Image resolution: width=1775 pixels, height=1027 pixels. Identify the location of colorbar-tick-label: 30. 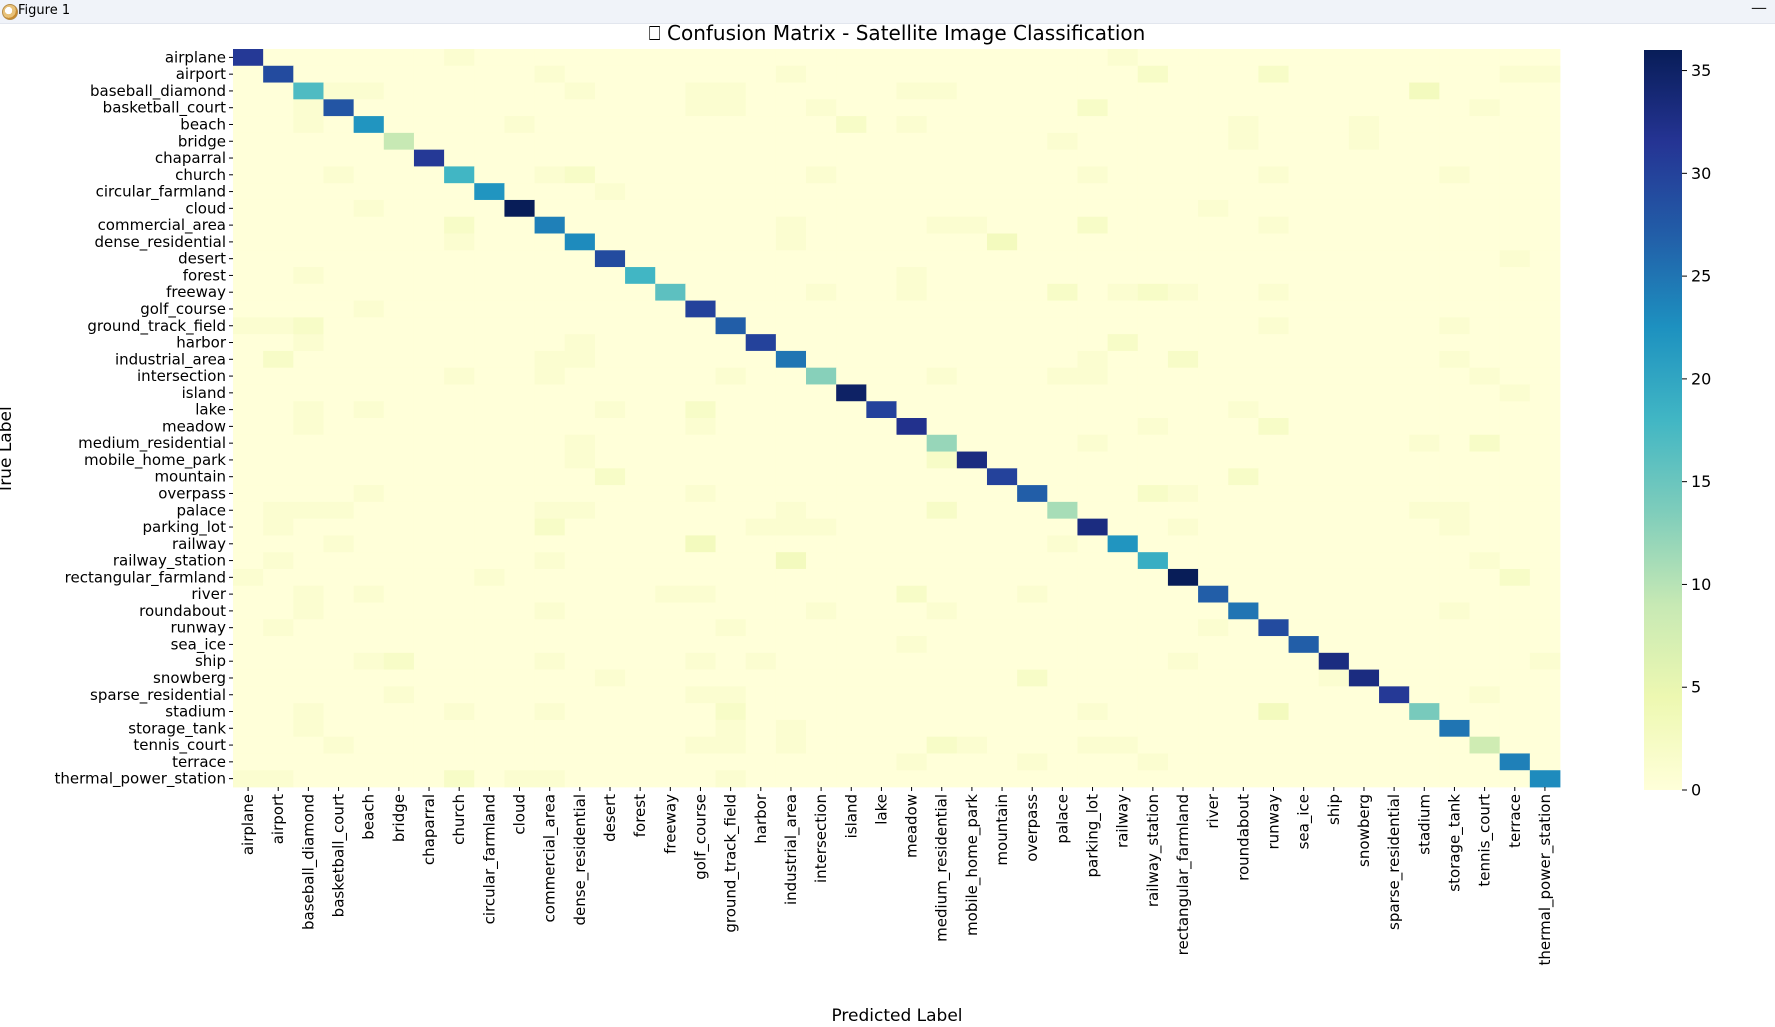
(1701, 173).